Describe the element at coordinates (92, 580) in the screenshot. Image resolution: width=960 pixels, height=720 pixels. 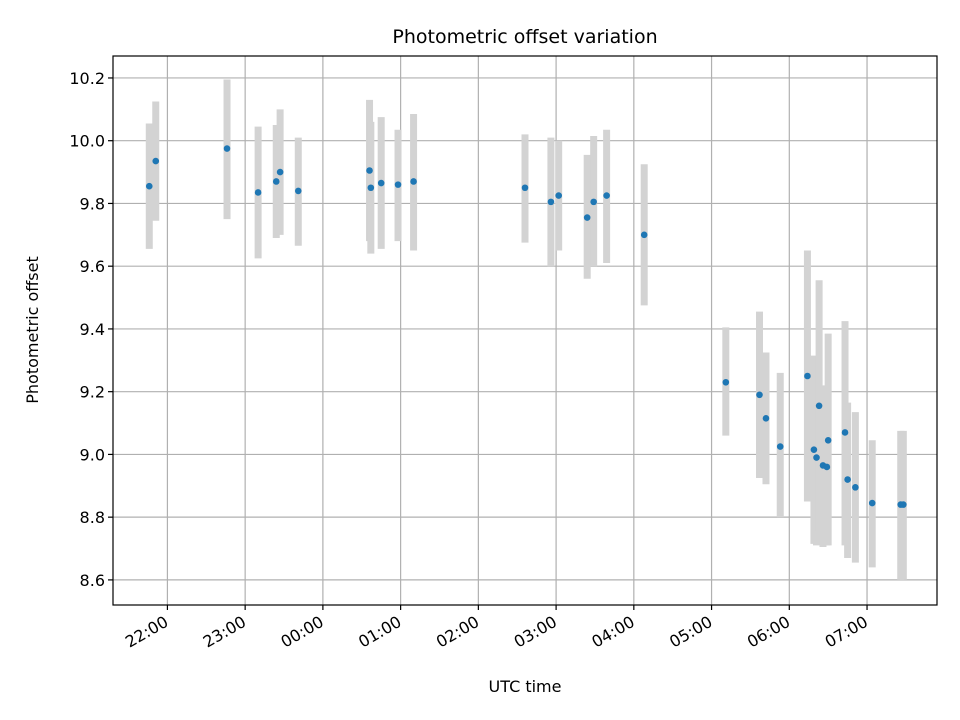
I see `y-tick-label: 8.6` at that location.